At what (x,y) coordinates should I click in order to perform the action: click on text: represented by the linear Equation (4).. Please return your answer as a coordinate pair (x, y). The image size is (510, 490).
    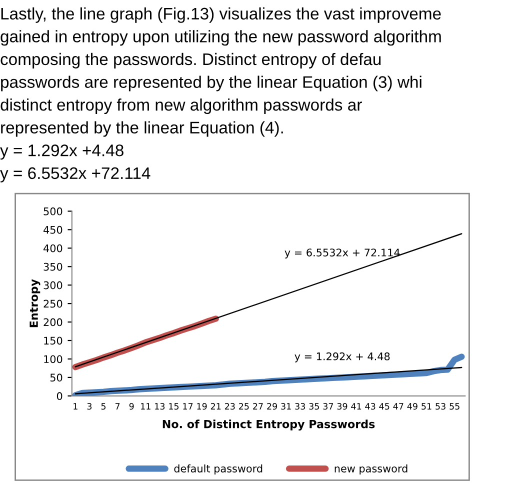
    Looking at the image, I should click on (142, 129).